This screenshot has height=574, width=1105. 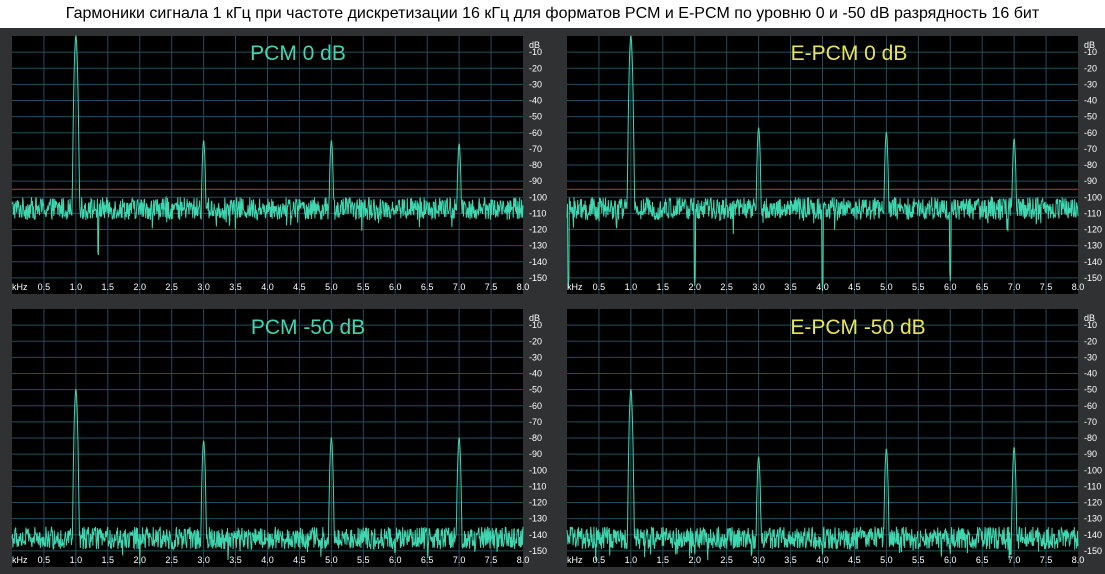 What do you see at coordinates (849, 53) in the screenshot?
I see `chart-title: E-PCM 0 dB` at bounding box center [849, 53].